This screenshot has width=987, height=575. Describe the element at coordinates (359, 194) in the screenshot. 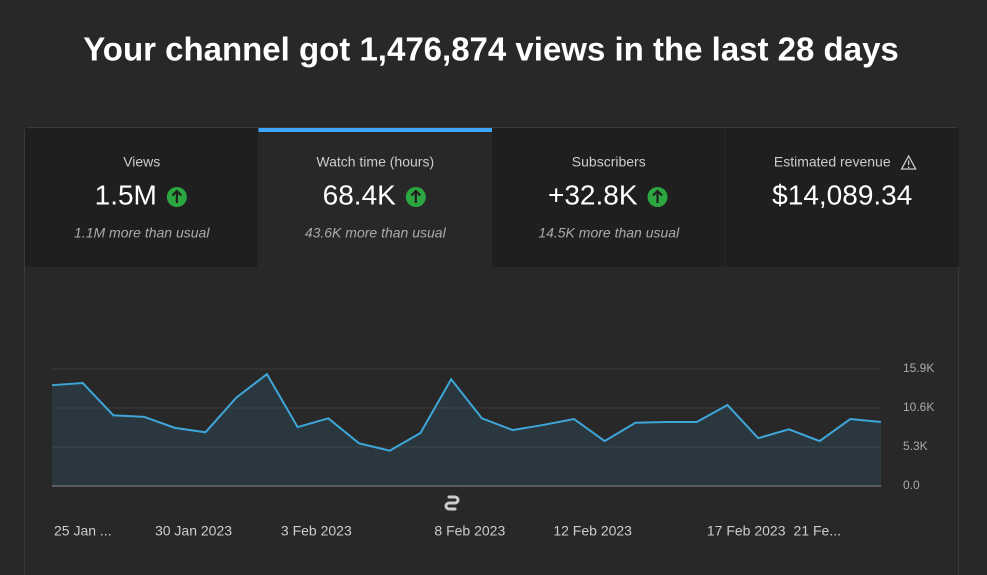

I see `tab-value: 68.4K` at that location.